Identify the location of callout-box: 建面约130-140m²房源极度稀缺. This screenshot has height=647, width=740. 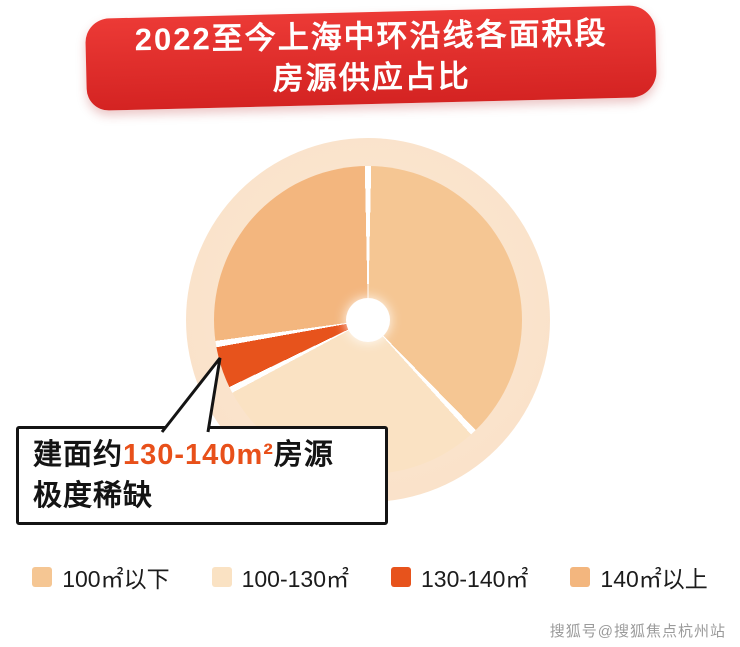
(202, 476).